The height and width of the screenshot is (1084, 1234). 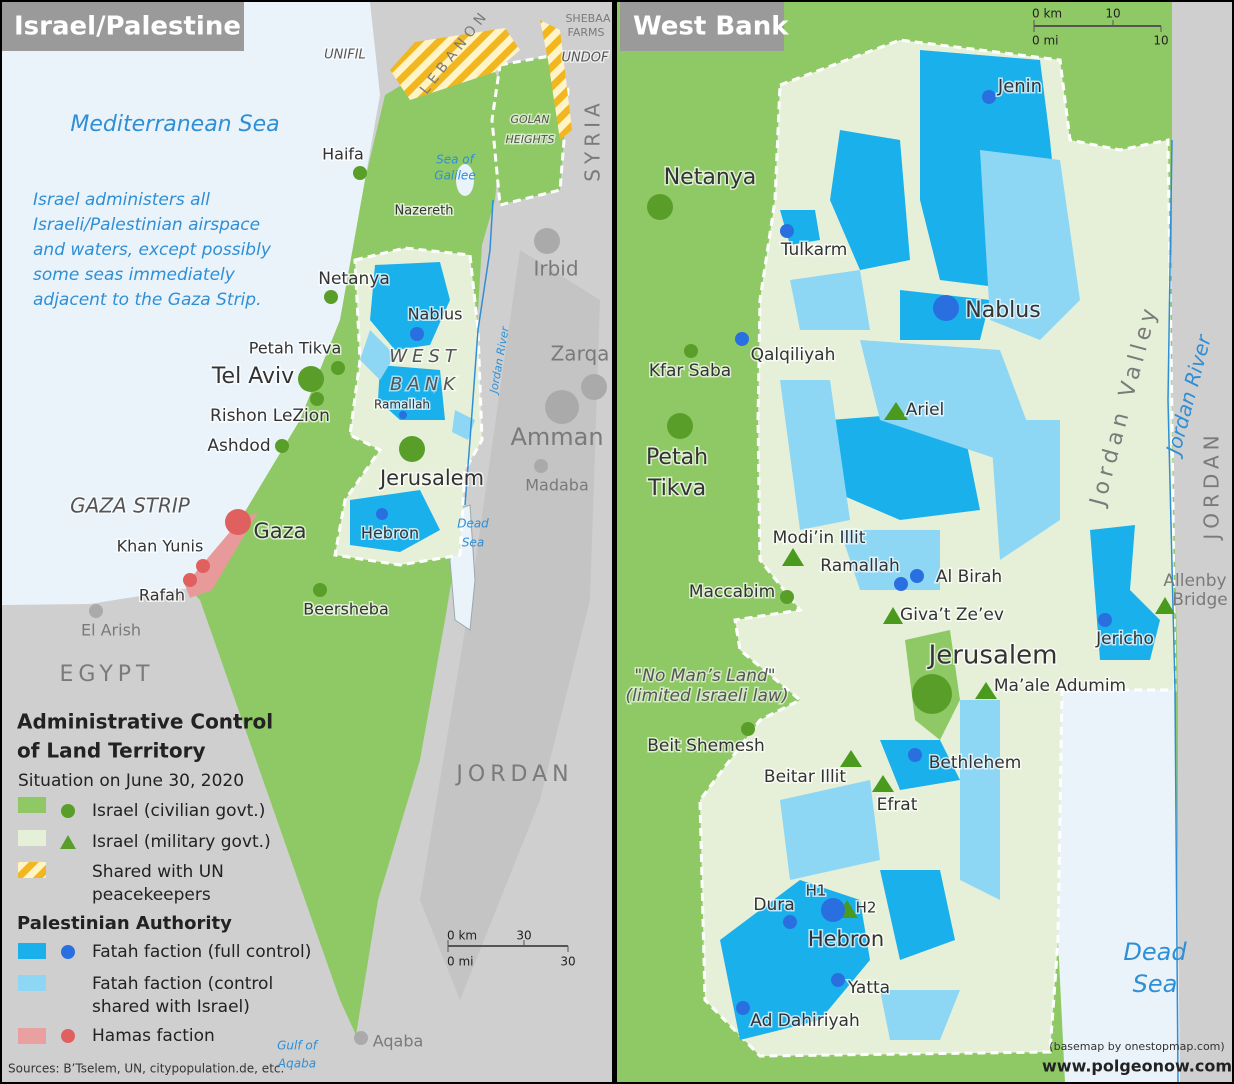 What do you see at coordinates (1060, 686) in the screenshot?
I see `label: Ma’ale Adumim` at bounding box center [1060, 686].